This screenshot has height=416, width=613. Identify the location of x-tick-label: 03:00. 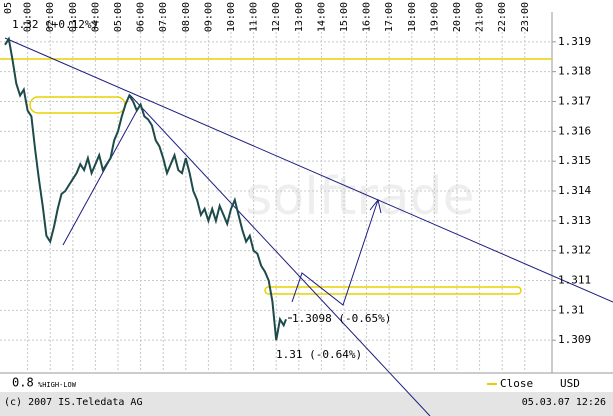
(73, 17).